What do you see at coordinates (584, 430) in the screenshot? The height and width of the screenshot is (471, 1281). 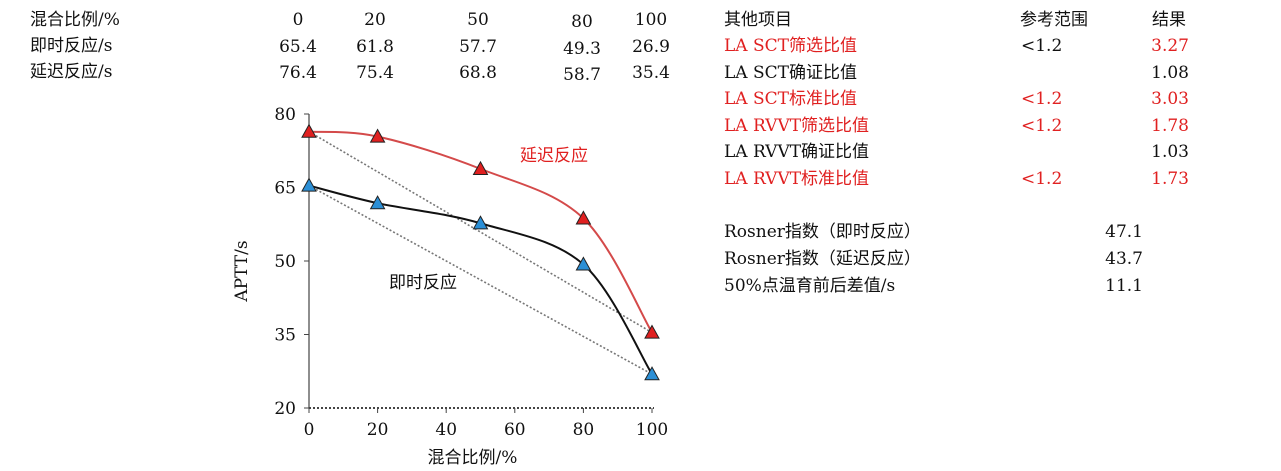 I see `x-tick-label: 80` at bounding box center [584, 430].